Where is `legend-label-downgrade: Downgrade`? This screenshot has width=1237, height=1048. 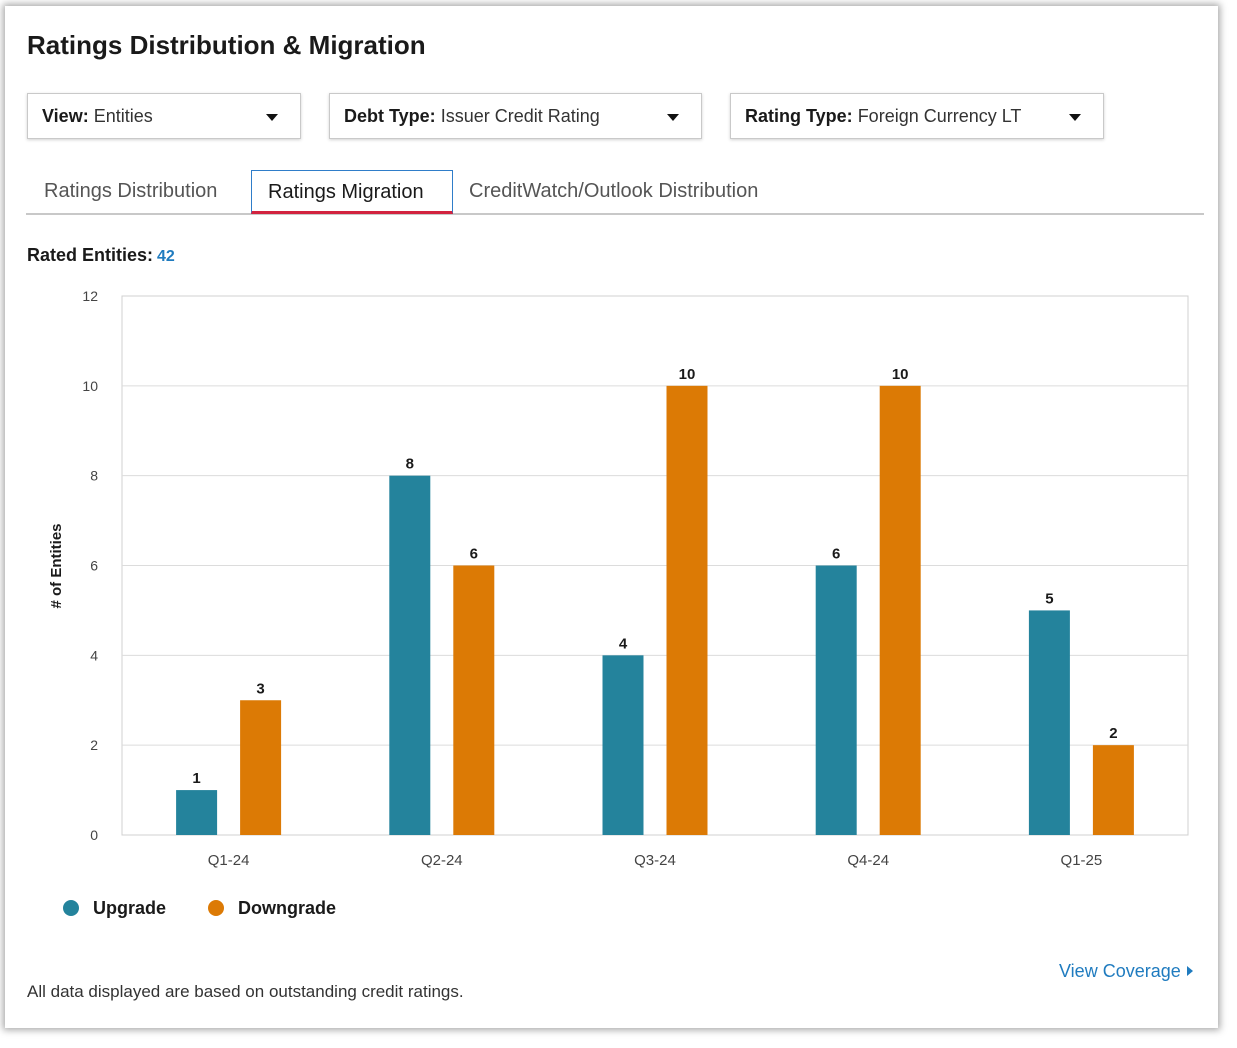 legend-label-downgrade: Downgrade is located at coordinates (287, 908).